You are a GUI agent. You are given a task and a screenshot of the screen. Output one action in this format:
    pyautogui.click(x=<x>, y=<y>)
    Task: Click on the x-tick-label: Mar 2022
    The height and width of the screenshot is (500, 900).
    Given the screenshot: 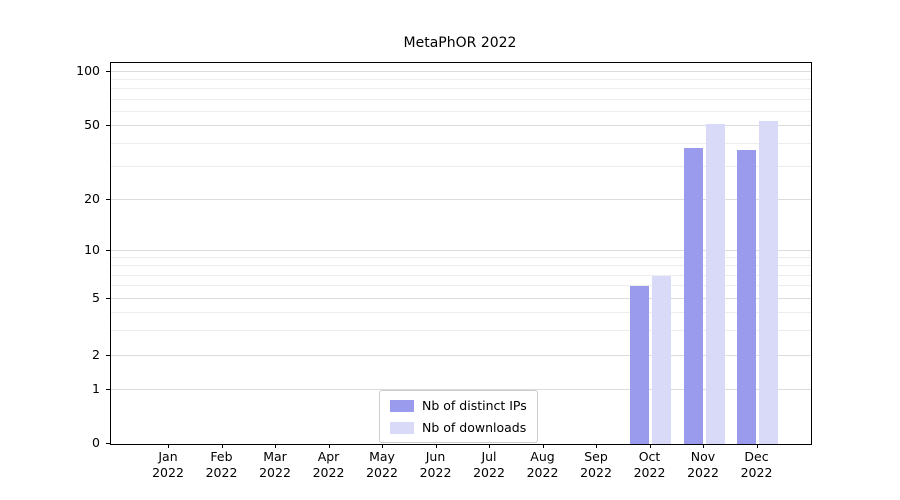 What is the action you would take?
    pyautogui.click(x=275, y=465)
    